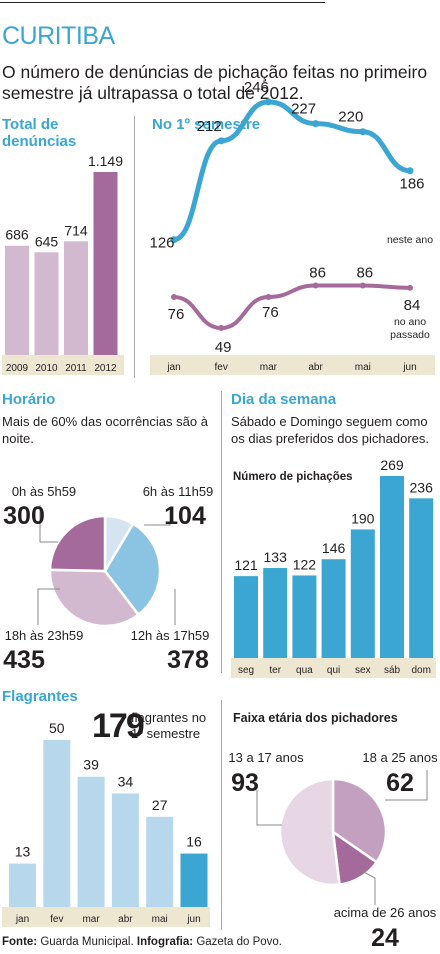  Describe the element at coordinates (269, 367) in the screenshot. I see `semestre-tick-label: mar` at that location.